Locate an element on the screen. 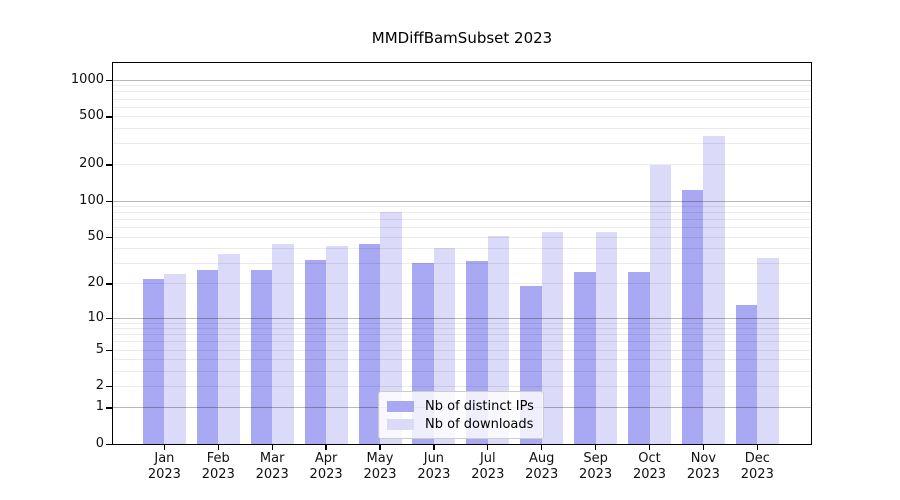 This screenshot has height=500, width=900. bar-sep-downloads is located at coordinates (606, 337).